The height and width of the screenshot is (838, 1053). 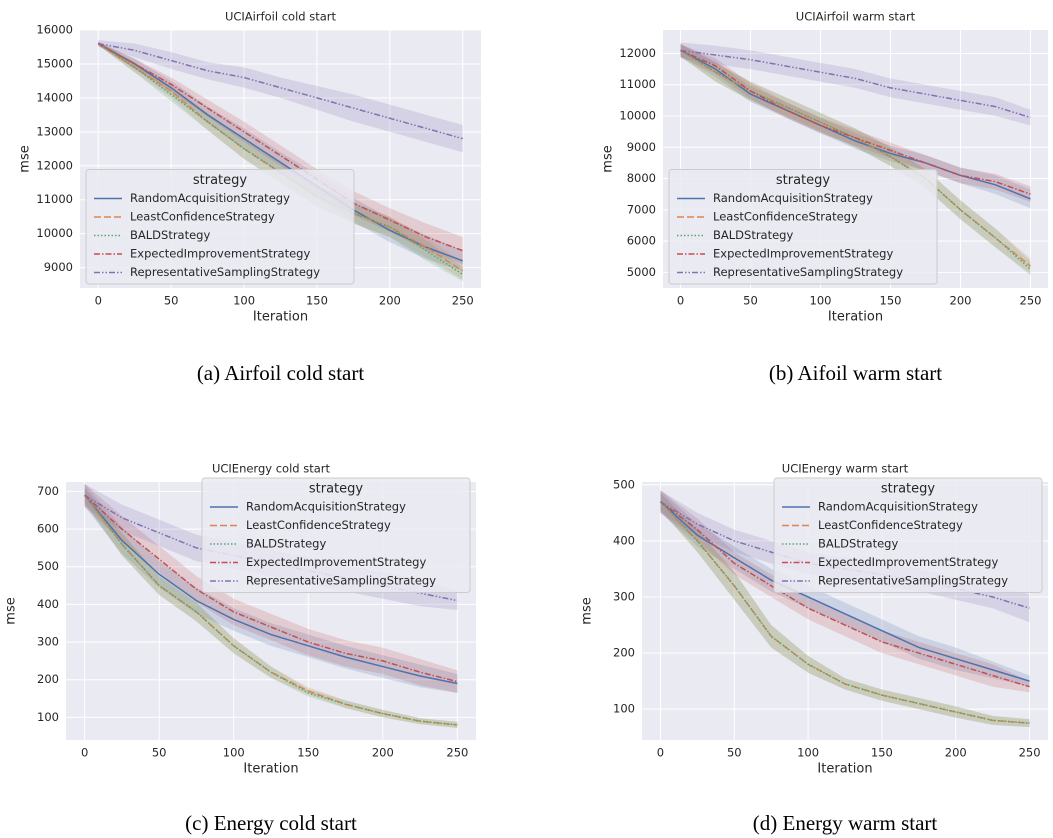 What do you see at coordinates (48, 491) in the screenshot?
I see `y-tick-label: 700` at bounding box center [48, 491].